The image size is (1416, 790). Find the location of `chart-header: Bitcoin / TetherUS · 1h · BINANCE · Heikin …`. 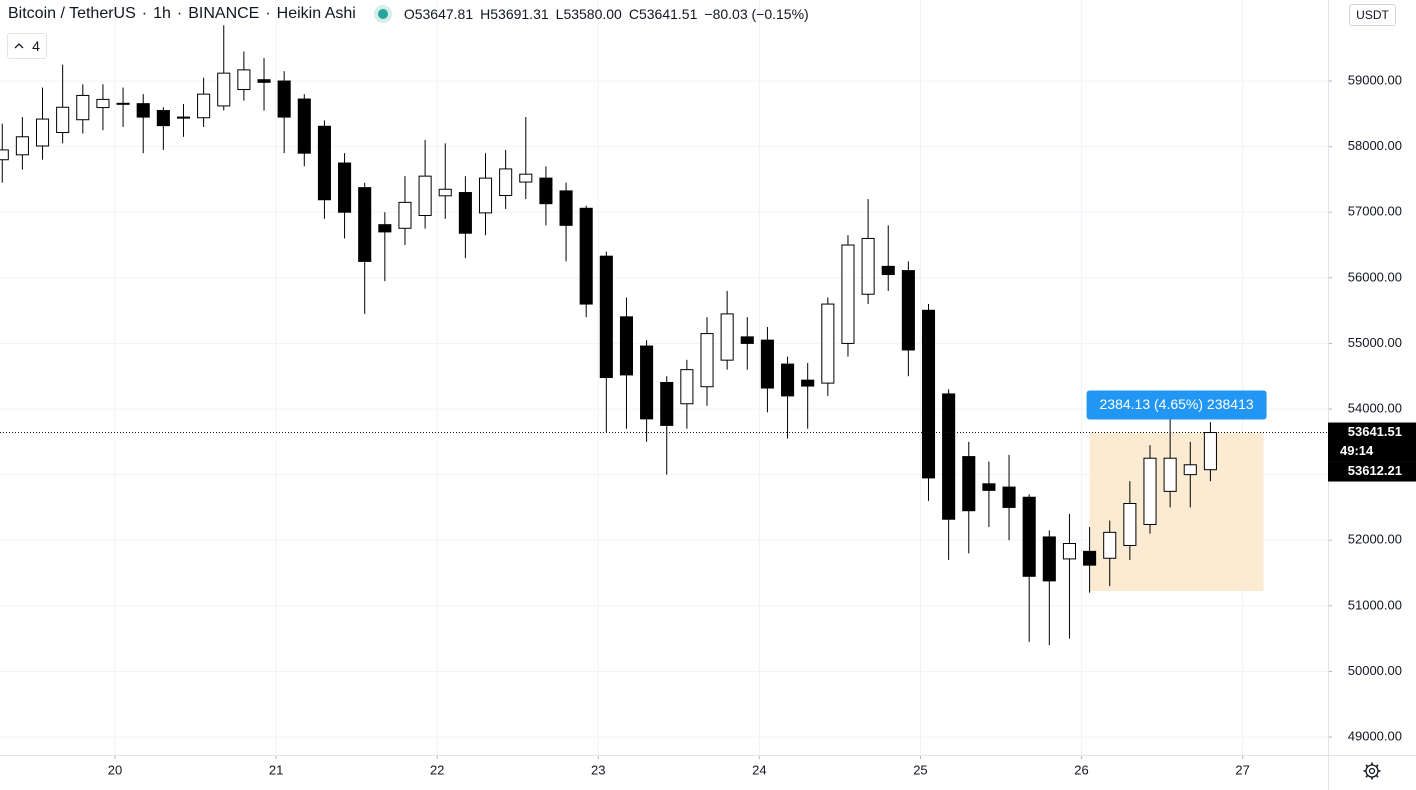

chart-header: Bitcoin / TetherUS · 1h · BINANCE · Heikin … is located at coordinates (408, 14).